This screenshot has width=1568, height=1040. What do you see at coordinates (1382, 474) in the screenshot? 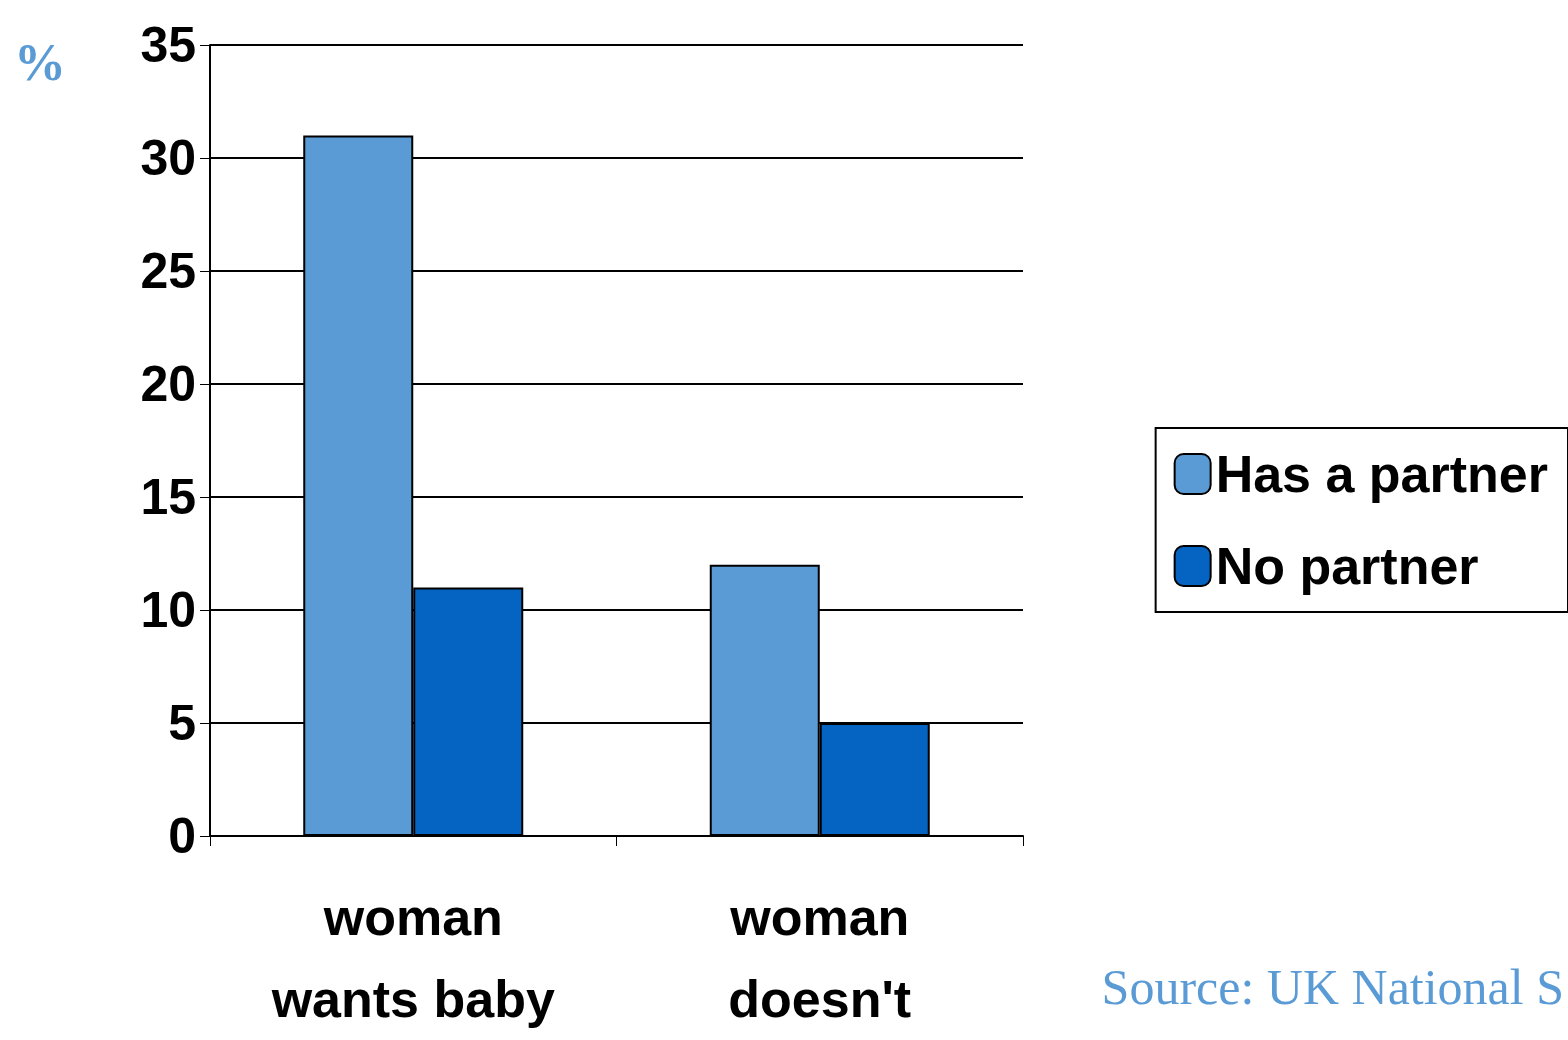
I see `legend-label: Has a partner` at bounding box center [1382, 474].